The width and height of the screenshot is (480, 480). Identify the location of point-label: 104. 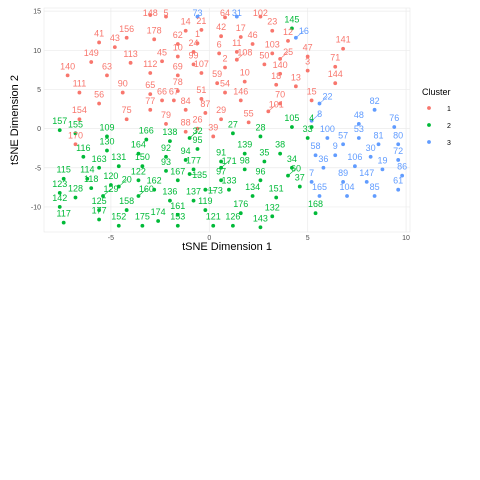
(347, 187).